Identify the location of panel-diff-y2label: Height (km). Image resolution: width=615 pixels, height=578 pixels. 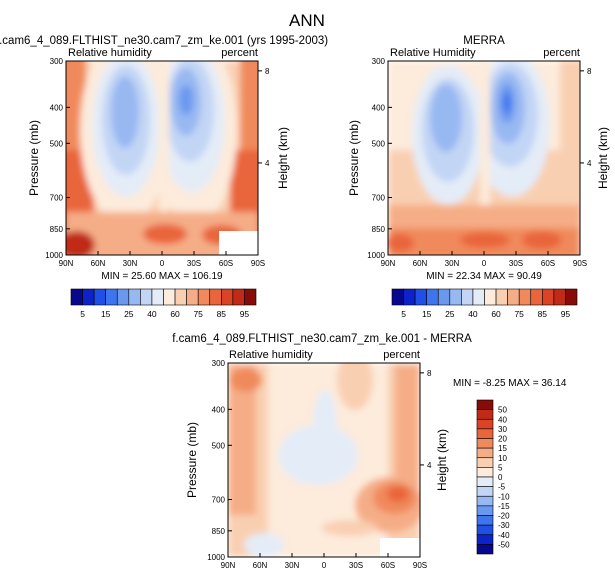
(442, 460).